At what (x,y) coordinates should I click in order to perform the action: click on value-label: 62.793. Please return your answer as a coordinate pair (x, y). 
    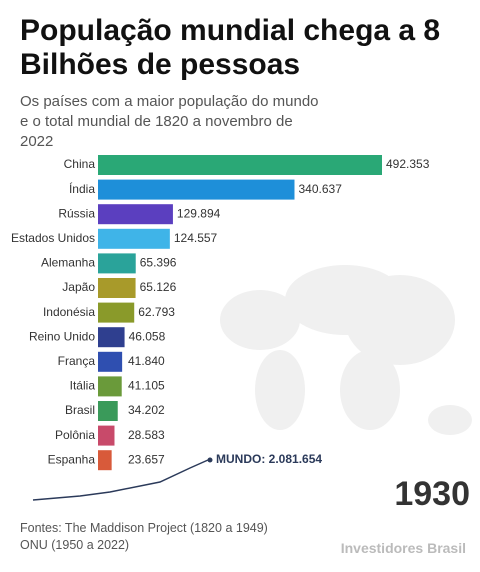
    Looking at the image, I should click on (156, 312).